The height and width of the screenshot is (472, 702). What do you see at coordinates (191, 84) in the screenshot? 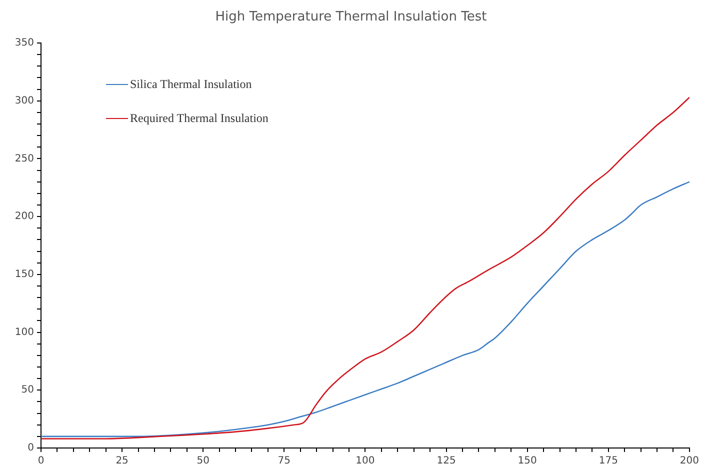
I see `legend-label: Silica Thermal Insulation` at bounding box center [191, 84].